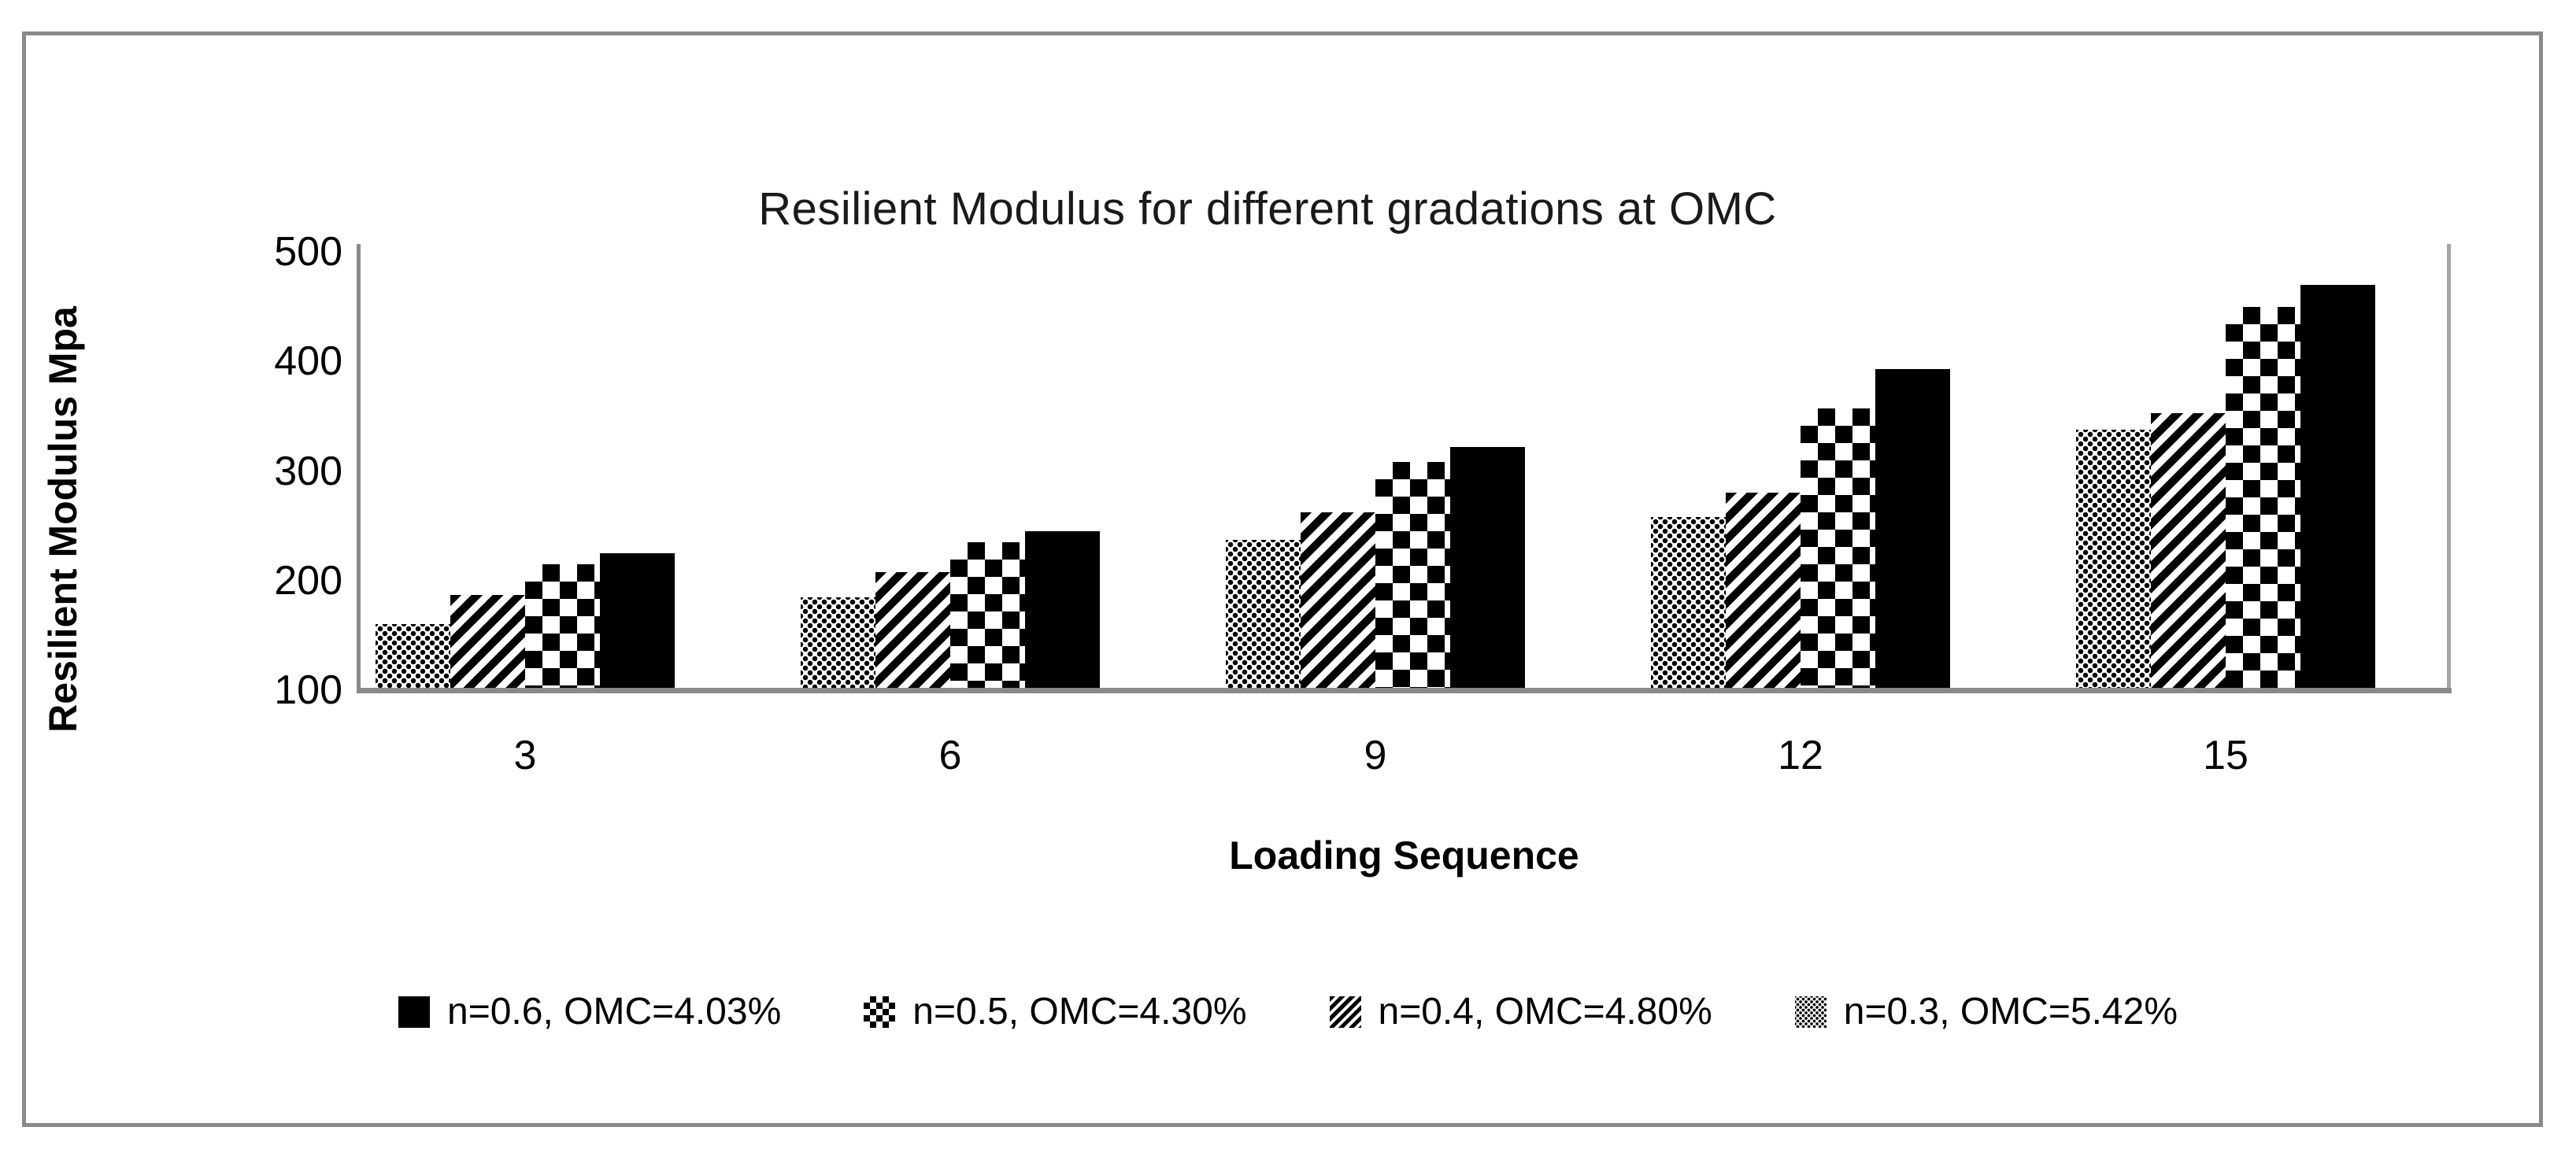  Describe the element at coordinates (2010, 1012) in the screenshot. I see `legend-label: n=0.3, OMC=5.42%` at that location.